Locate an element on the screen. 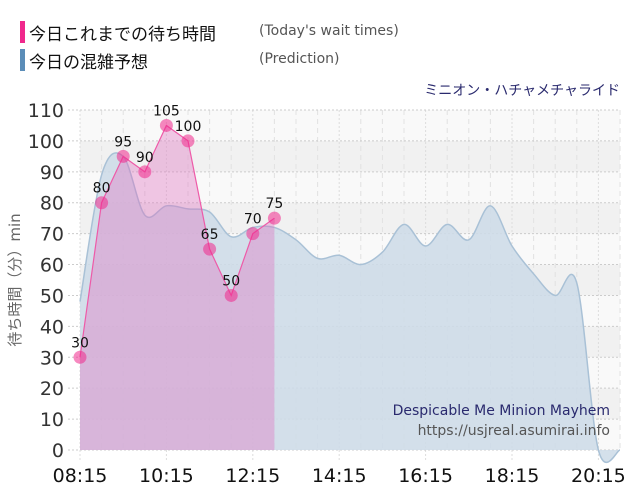 This screenshot has width=640, height=500. data-point-label: 50 is located at coordinates (231, 281).